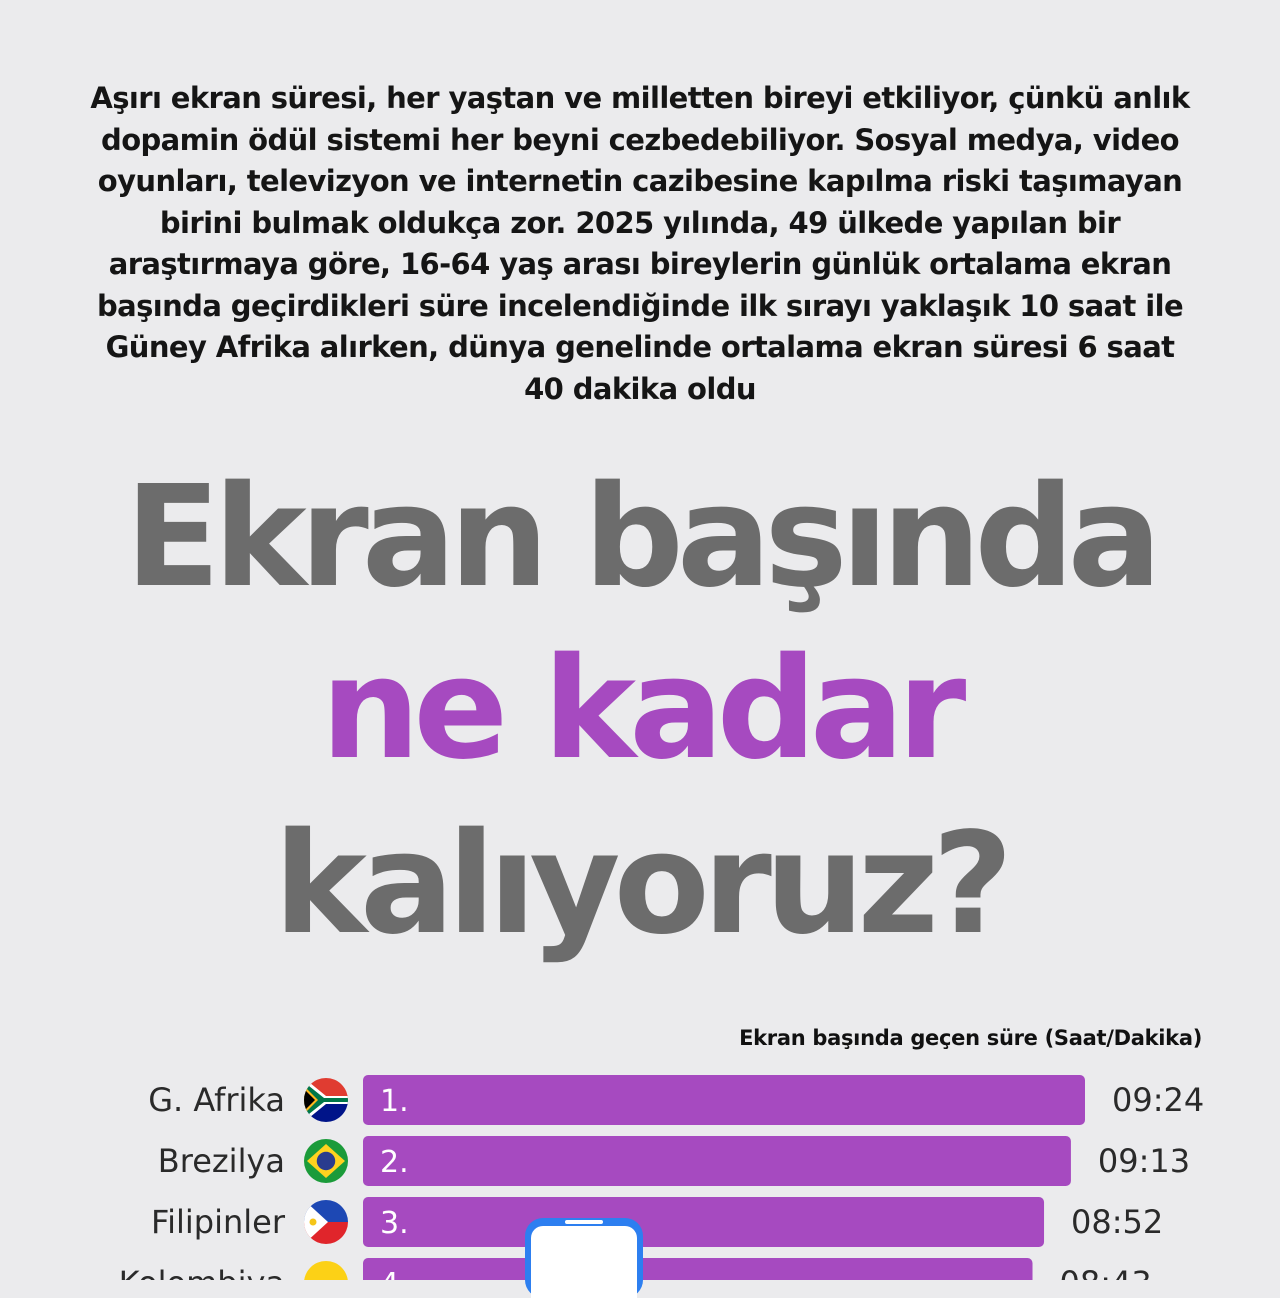 The image size is (1280, 1298). What do you see at coordinates (394, 1273) in the screenshot?
I see `rank-label: 4.` at bounding box center [394, 1273].